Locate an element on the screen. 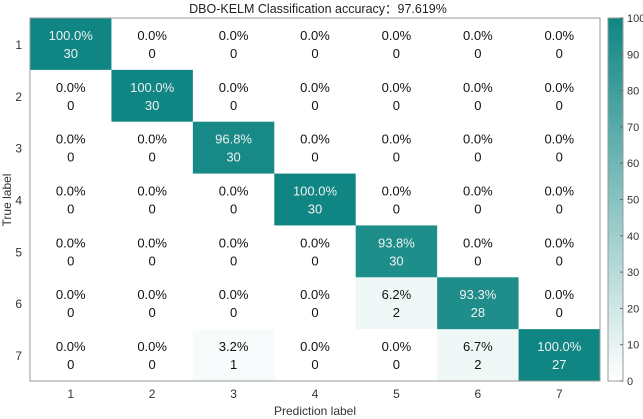 Image resolution: width=643 pixels, height=419 pixels. colorbar-tick-label: 20 is located at coordinates (633, 309).